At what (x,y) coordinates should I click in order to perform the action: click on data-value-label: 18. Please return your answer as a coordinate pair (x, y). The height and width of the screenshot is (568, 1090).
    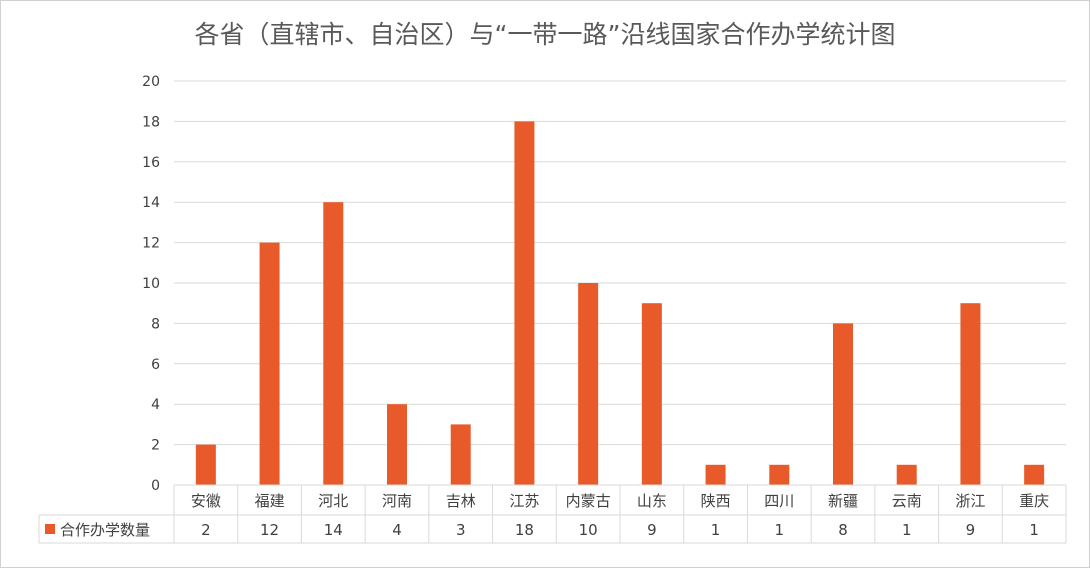
    Looking at the image, I should click on (524, 530).